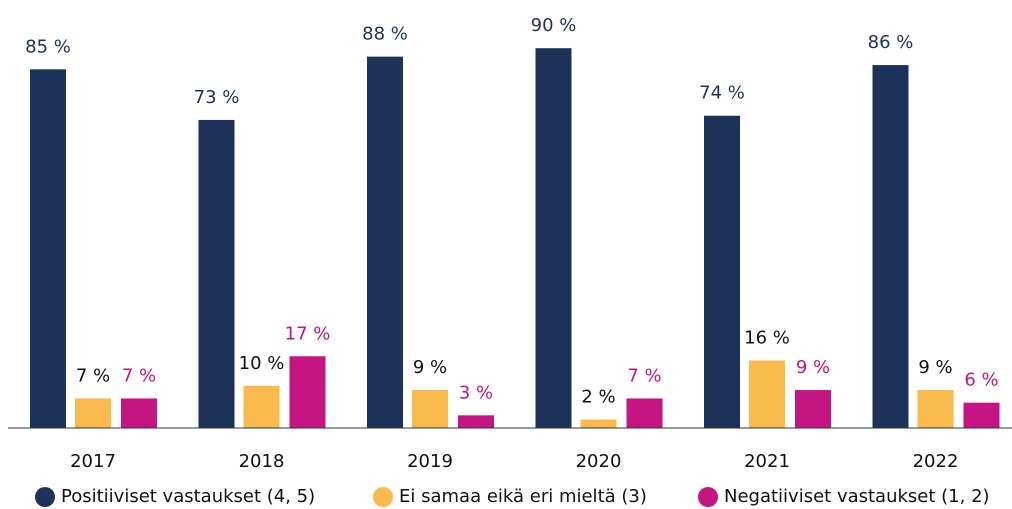 The width and height of the screenshot is (1012, 509). I want to click on legend-label: Ei samaa eikä eri mieltä (3), so click(523, 496).